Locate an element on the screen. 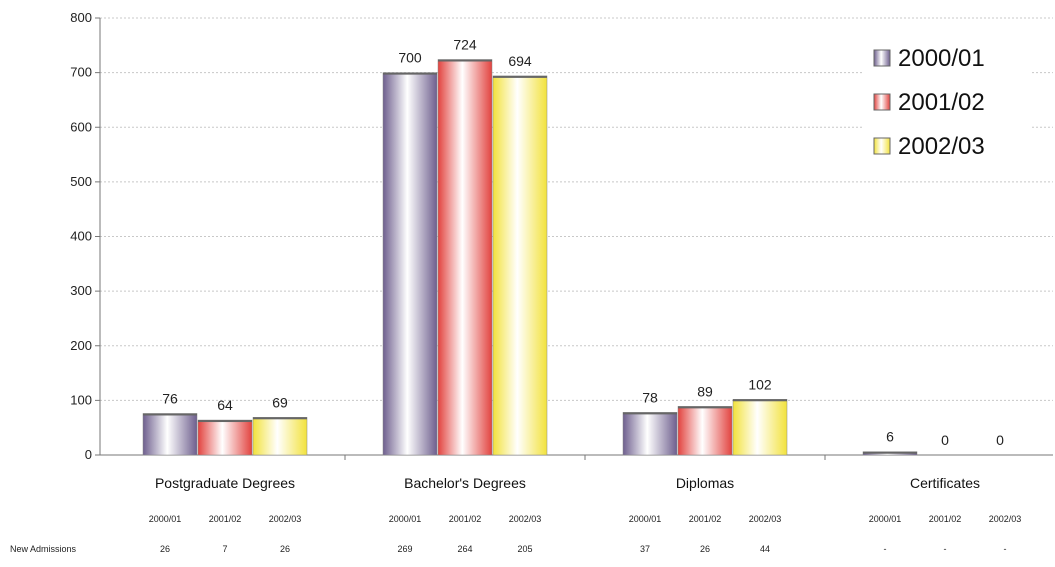 Image resolution: width=1055 pixels, height=567 pixels. data-label: 78 is located at coordinates (650, 397).